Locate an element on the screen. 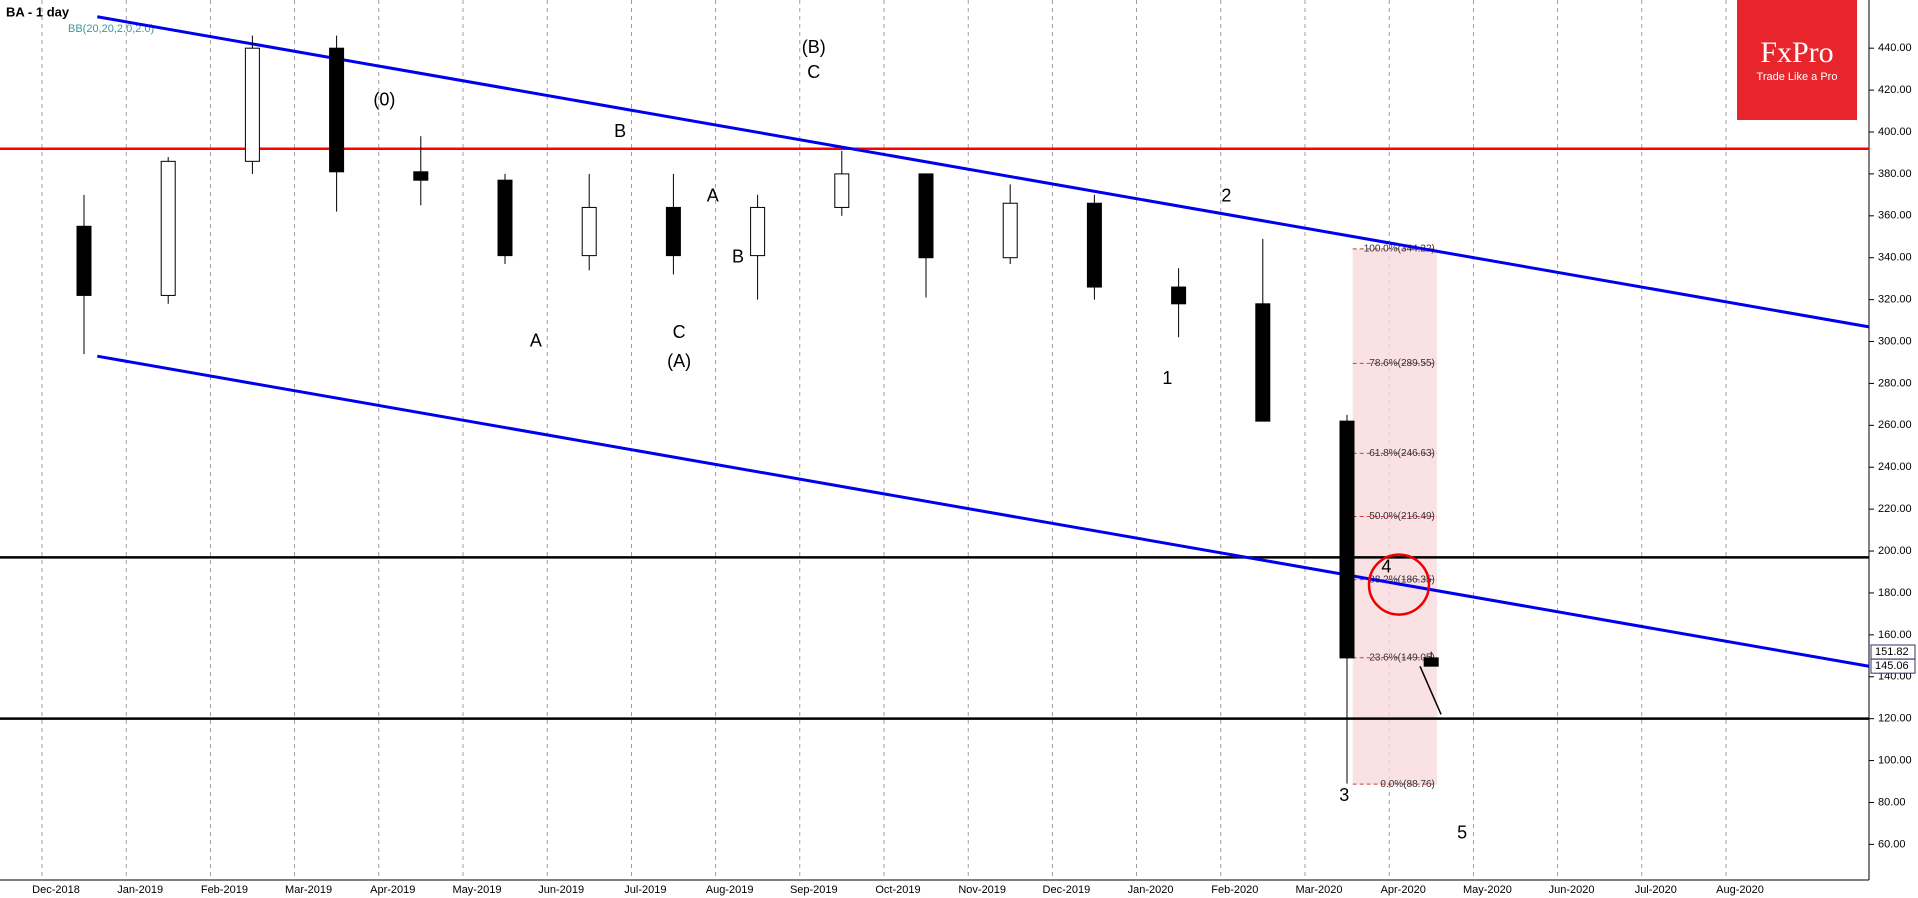 The image size is (1918, 898). x-tick-label: Apr-2019 is located at coordinates (392, 890).